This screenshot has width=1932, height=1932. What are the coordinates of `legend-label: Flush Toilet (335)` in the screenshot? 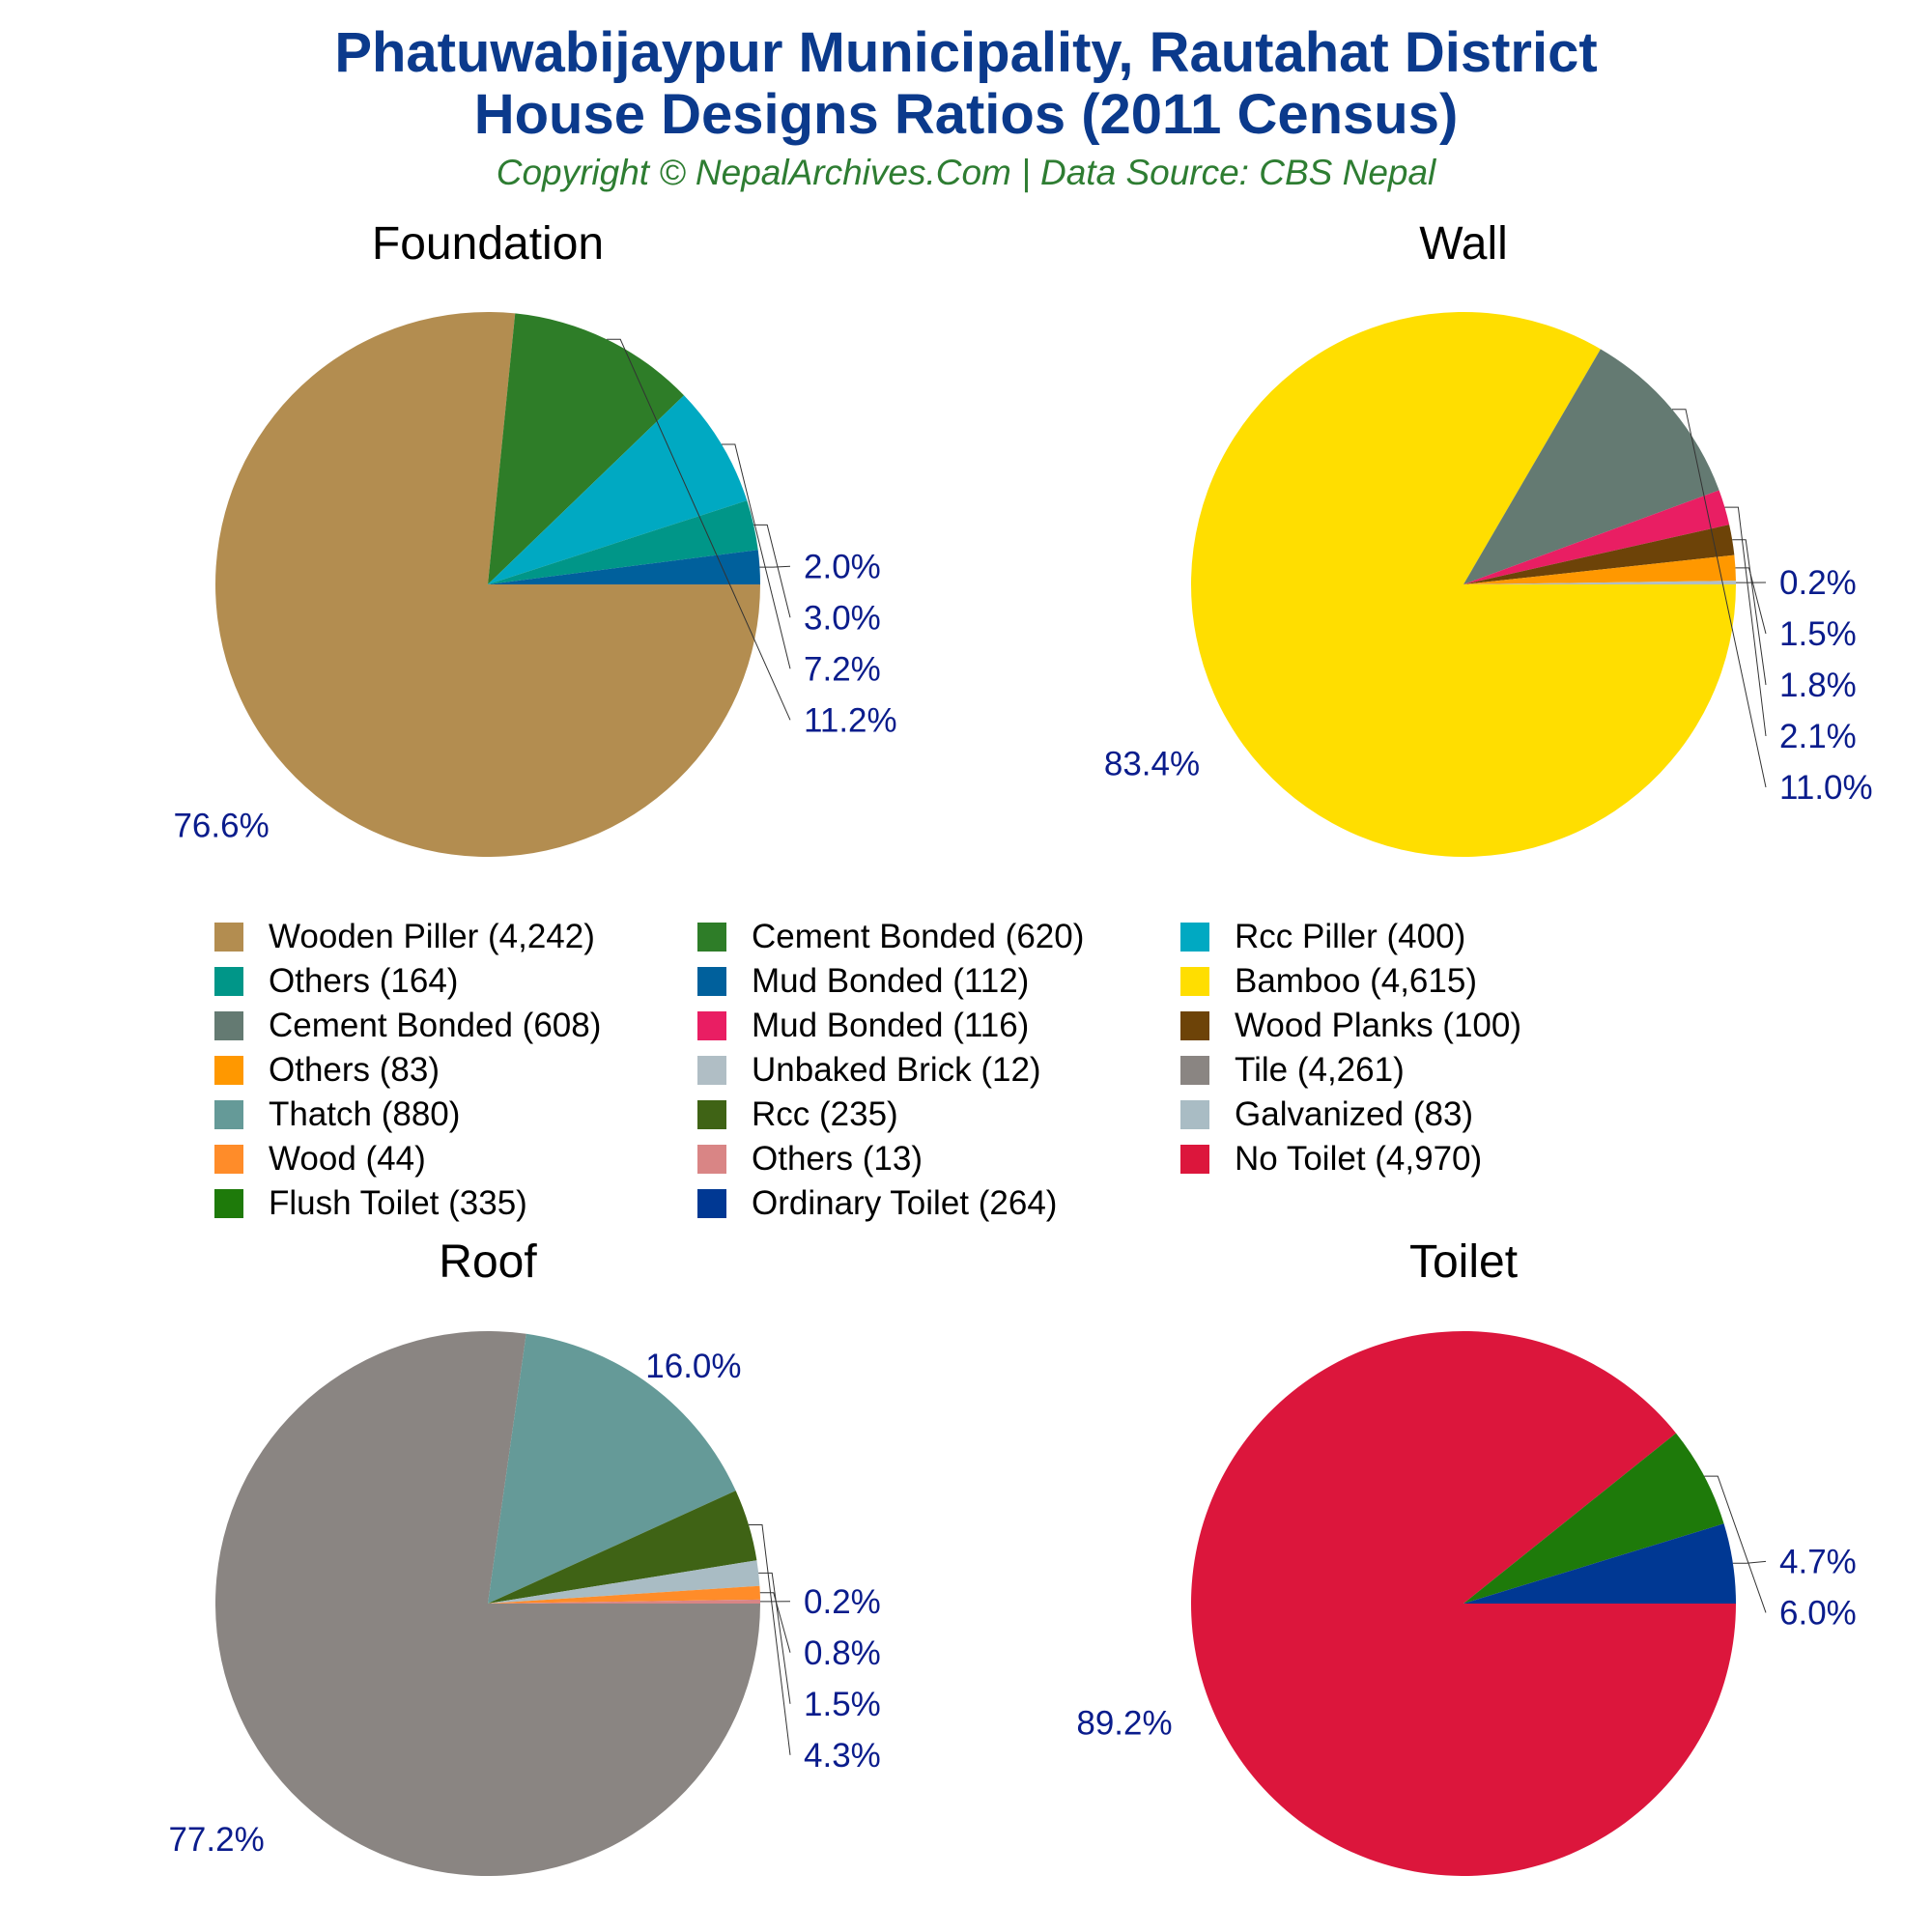 It's located at (398, 1203).